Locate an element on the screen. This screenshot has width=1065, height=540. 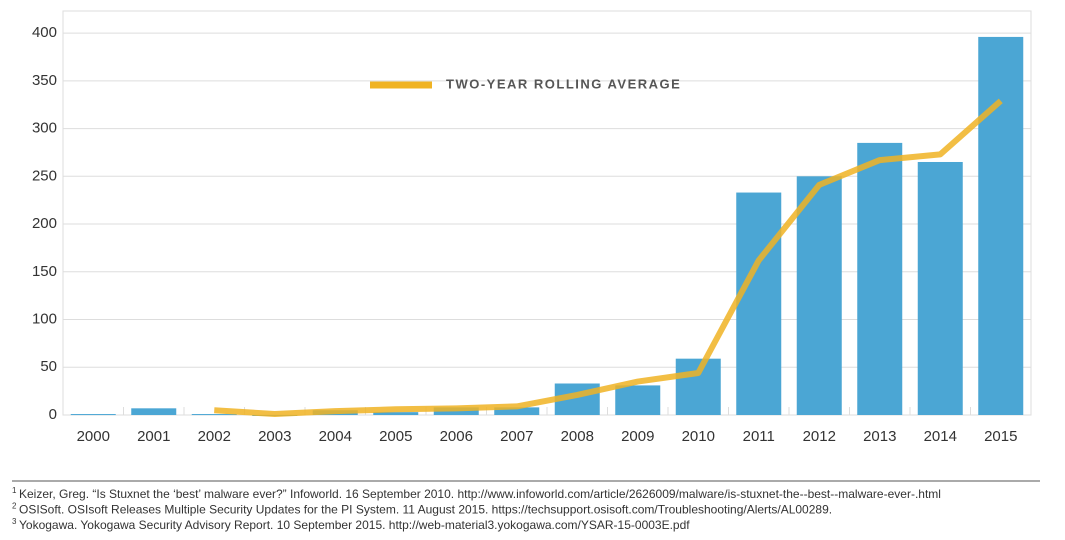
x-tick-label: 2002 is located at coordinates (214, 436).